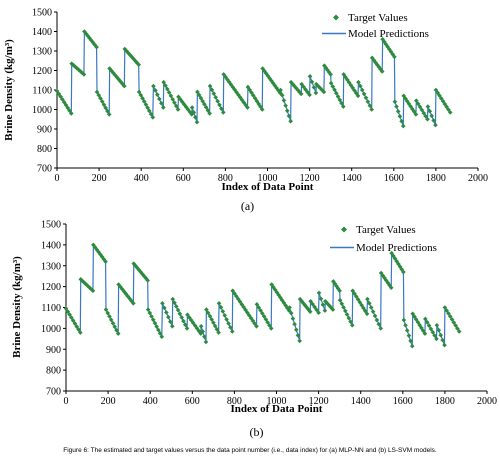 This screenshot has width=500, height=457. What do you see at coordinates (150, 401) in the screenshot?
I see `x-tick-label: 400` at bounding box center [150, 401].